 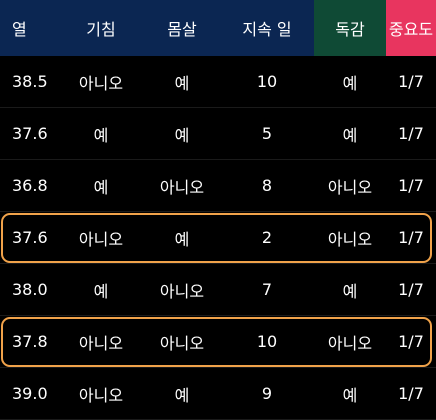 What do you see at coordinates (350, 28) in the screenshot?
I see `header-flu: 독감` at bounding box center [350, 28].